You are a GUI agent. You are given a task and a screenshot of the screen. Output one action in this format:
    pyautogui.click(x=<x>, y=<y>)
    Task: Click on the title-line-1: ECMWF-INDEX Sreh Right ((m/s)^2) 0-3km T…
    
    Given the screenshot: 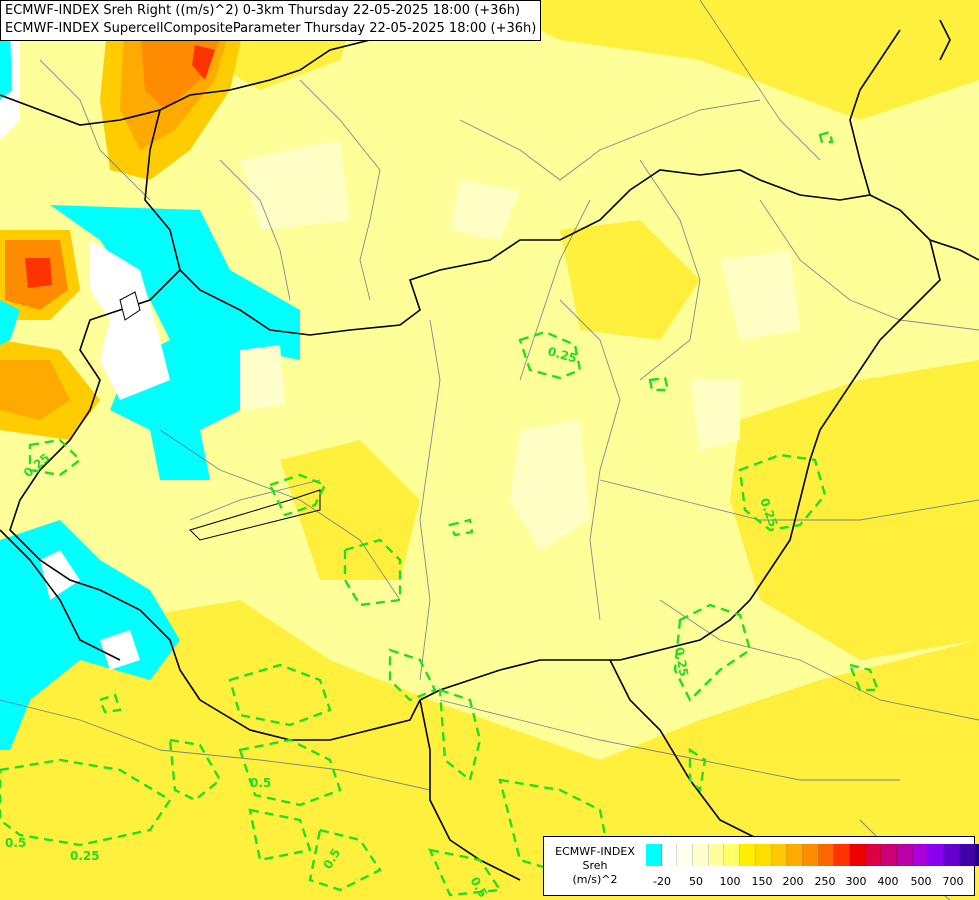 What is the action you would take?
    pyautogui.click(x=263, y=10)
    